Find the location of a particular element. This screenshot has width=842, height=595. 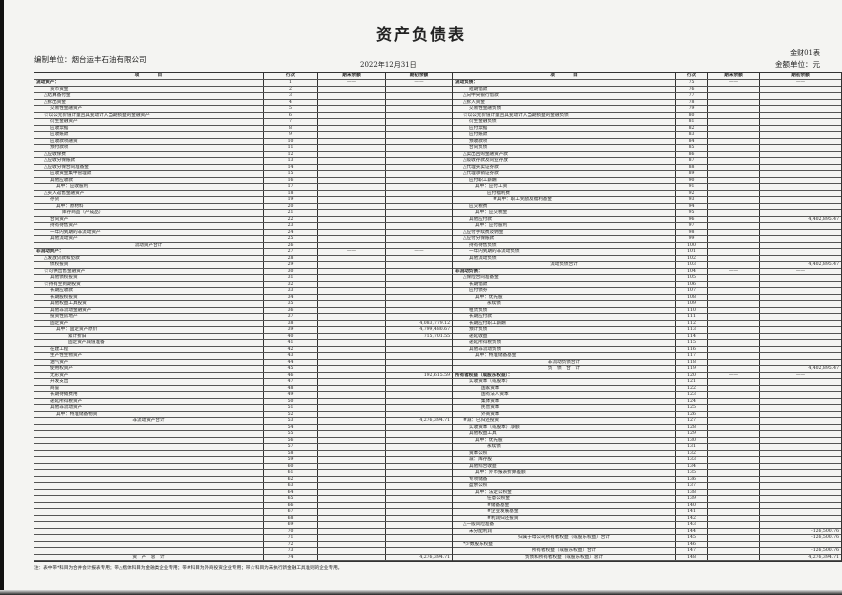

table-row: 应付账款 83 is located at coordinates (647, 135).